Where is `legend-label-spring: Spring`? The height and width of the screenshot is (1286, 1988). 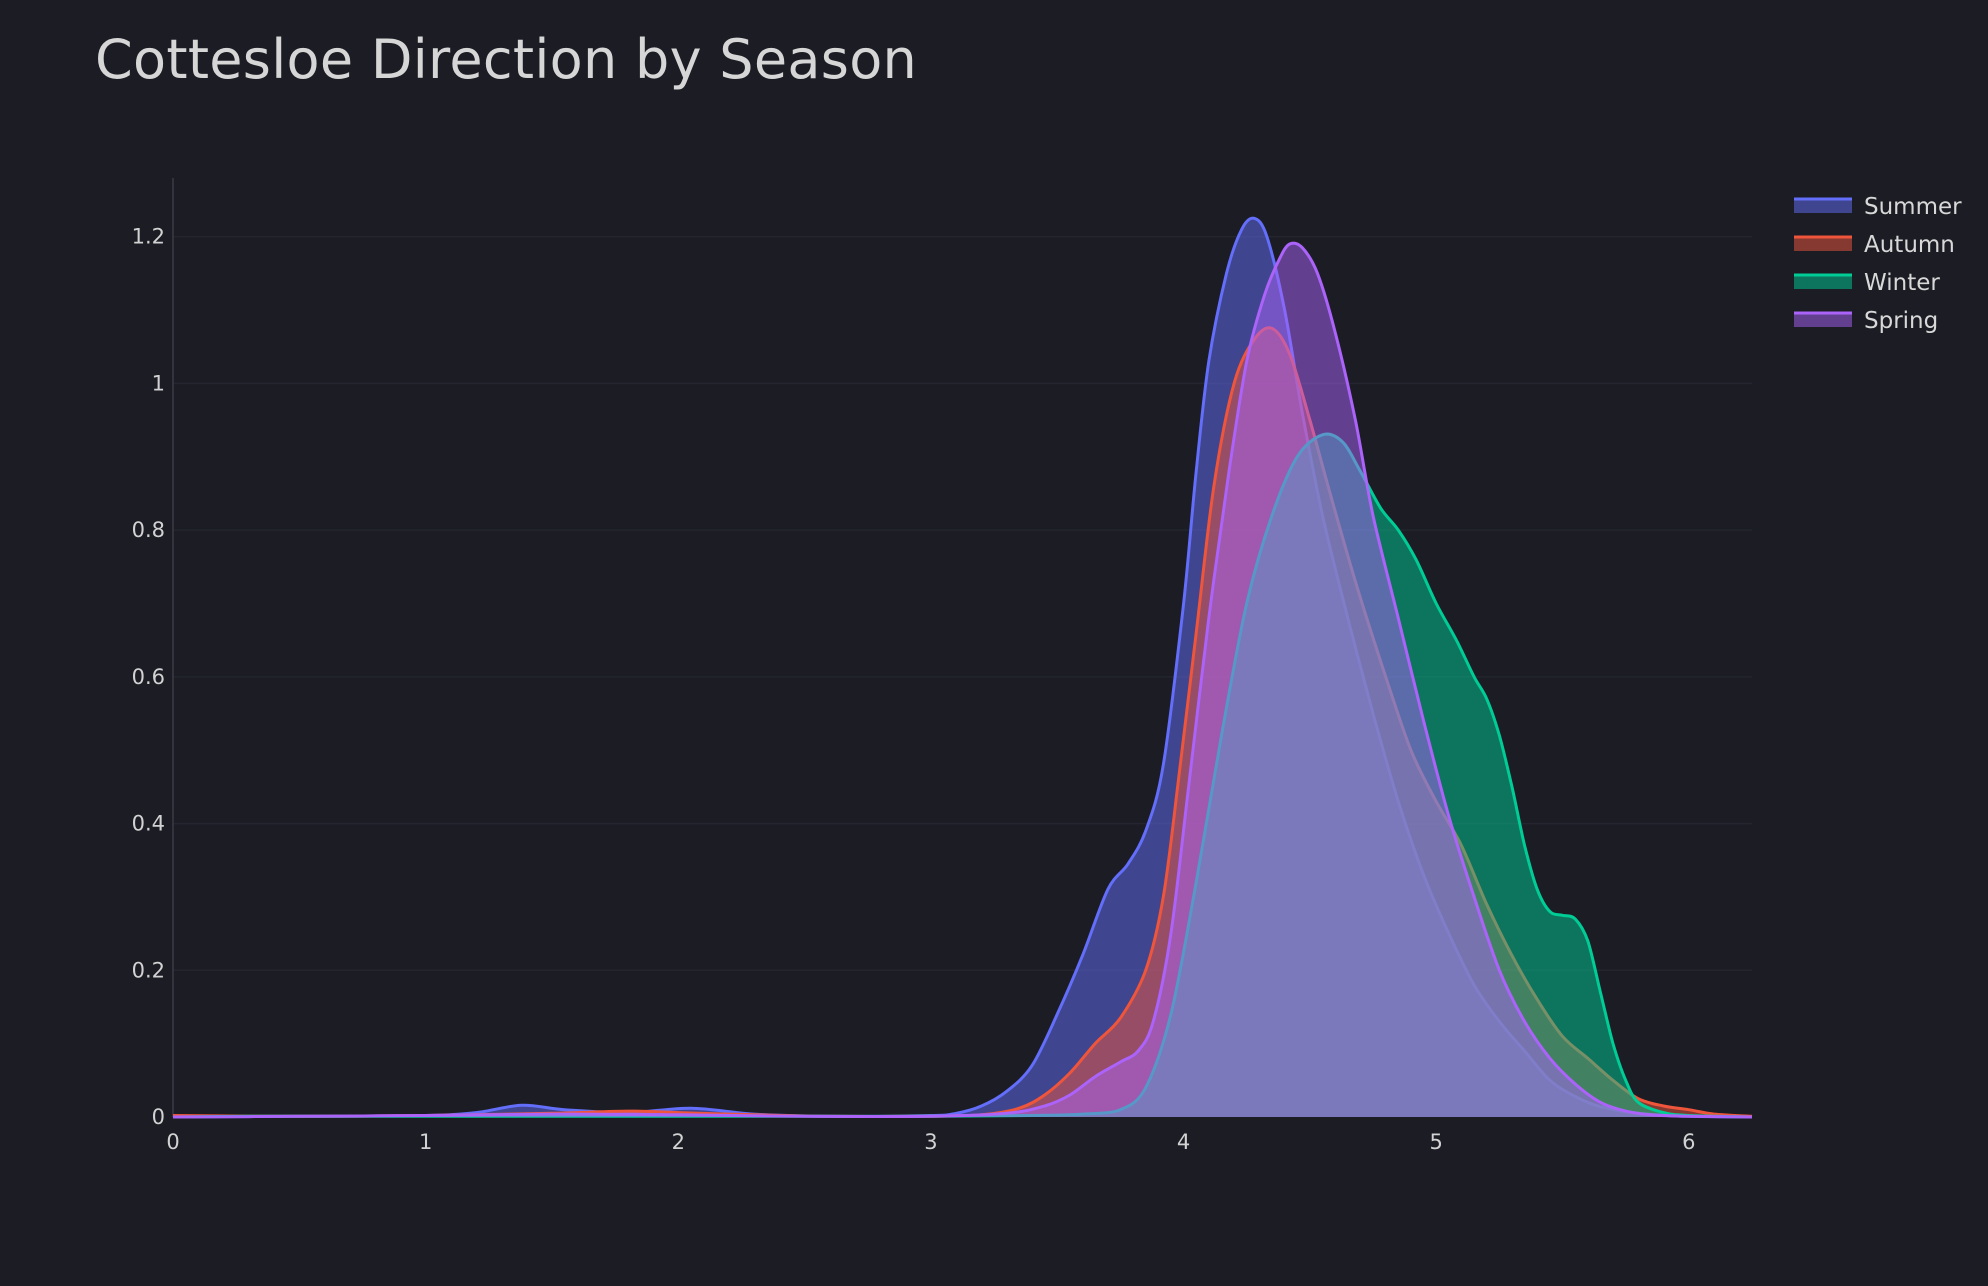
legend-label-spring: Spring is located at coordinates (1901, 321).